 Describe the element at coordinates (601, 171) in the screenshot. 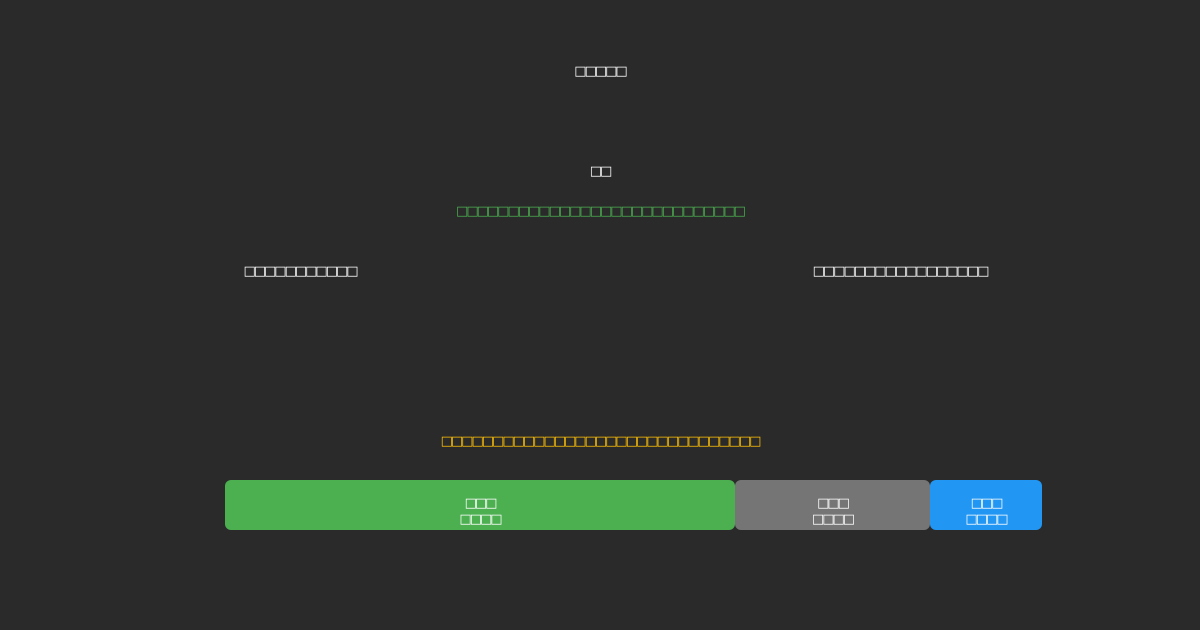

I see `heading: □□` at that location.